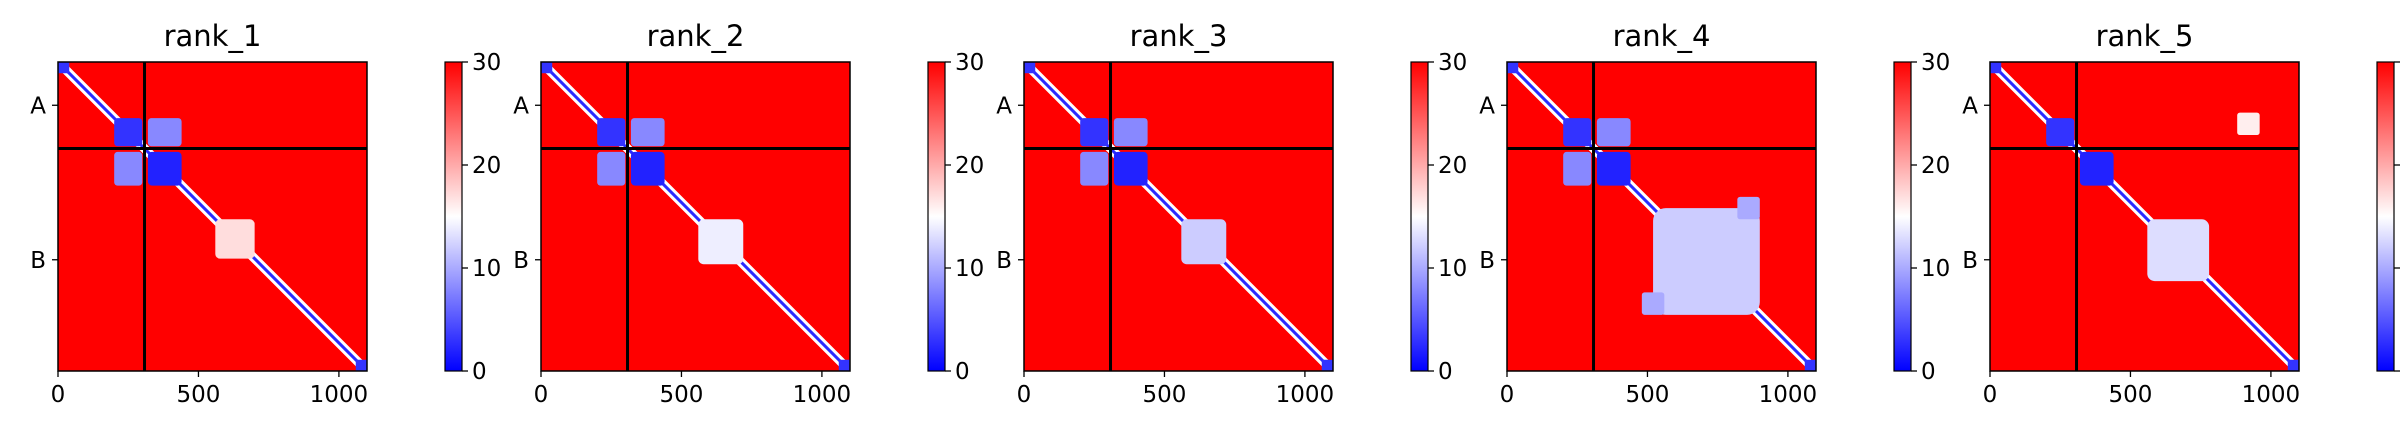  What do you see at coordinates (213, 36) in the screenshot?
I see `chart-title: rank_1` at bounding box center [213, 36].